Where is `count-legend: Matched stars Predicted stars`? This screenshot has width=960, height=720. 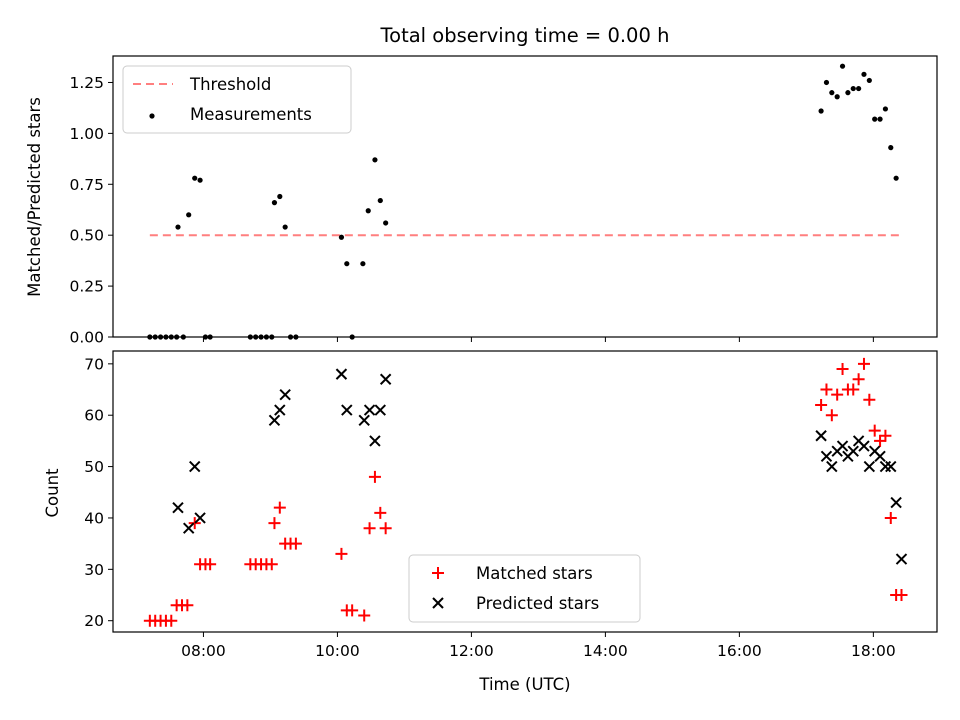
count-legend: Matched stars Predicted stars is located at coordinates (524, 588).